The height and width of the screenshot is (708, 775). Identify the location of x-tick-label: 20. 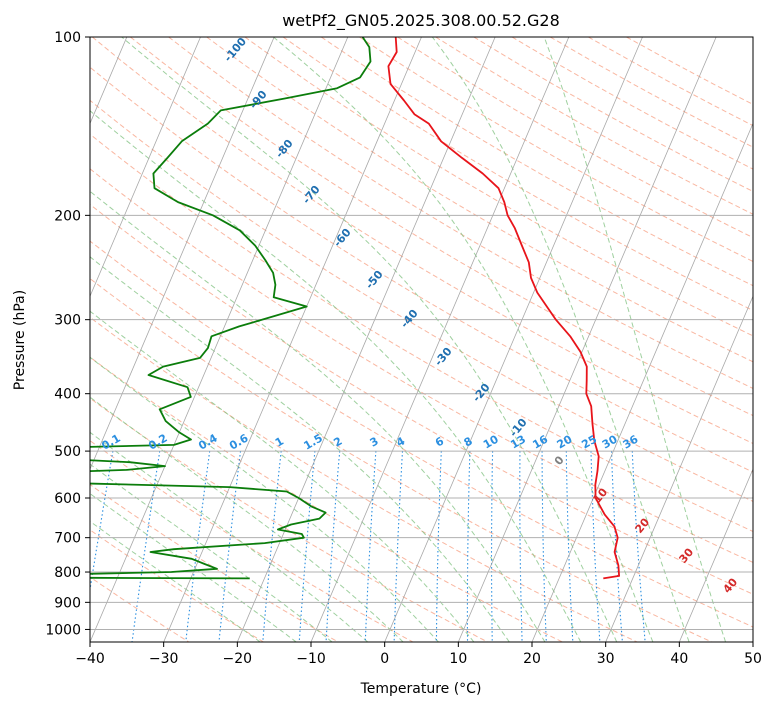
(532, 659).